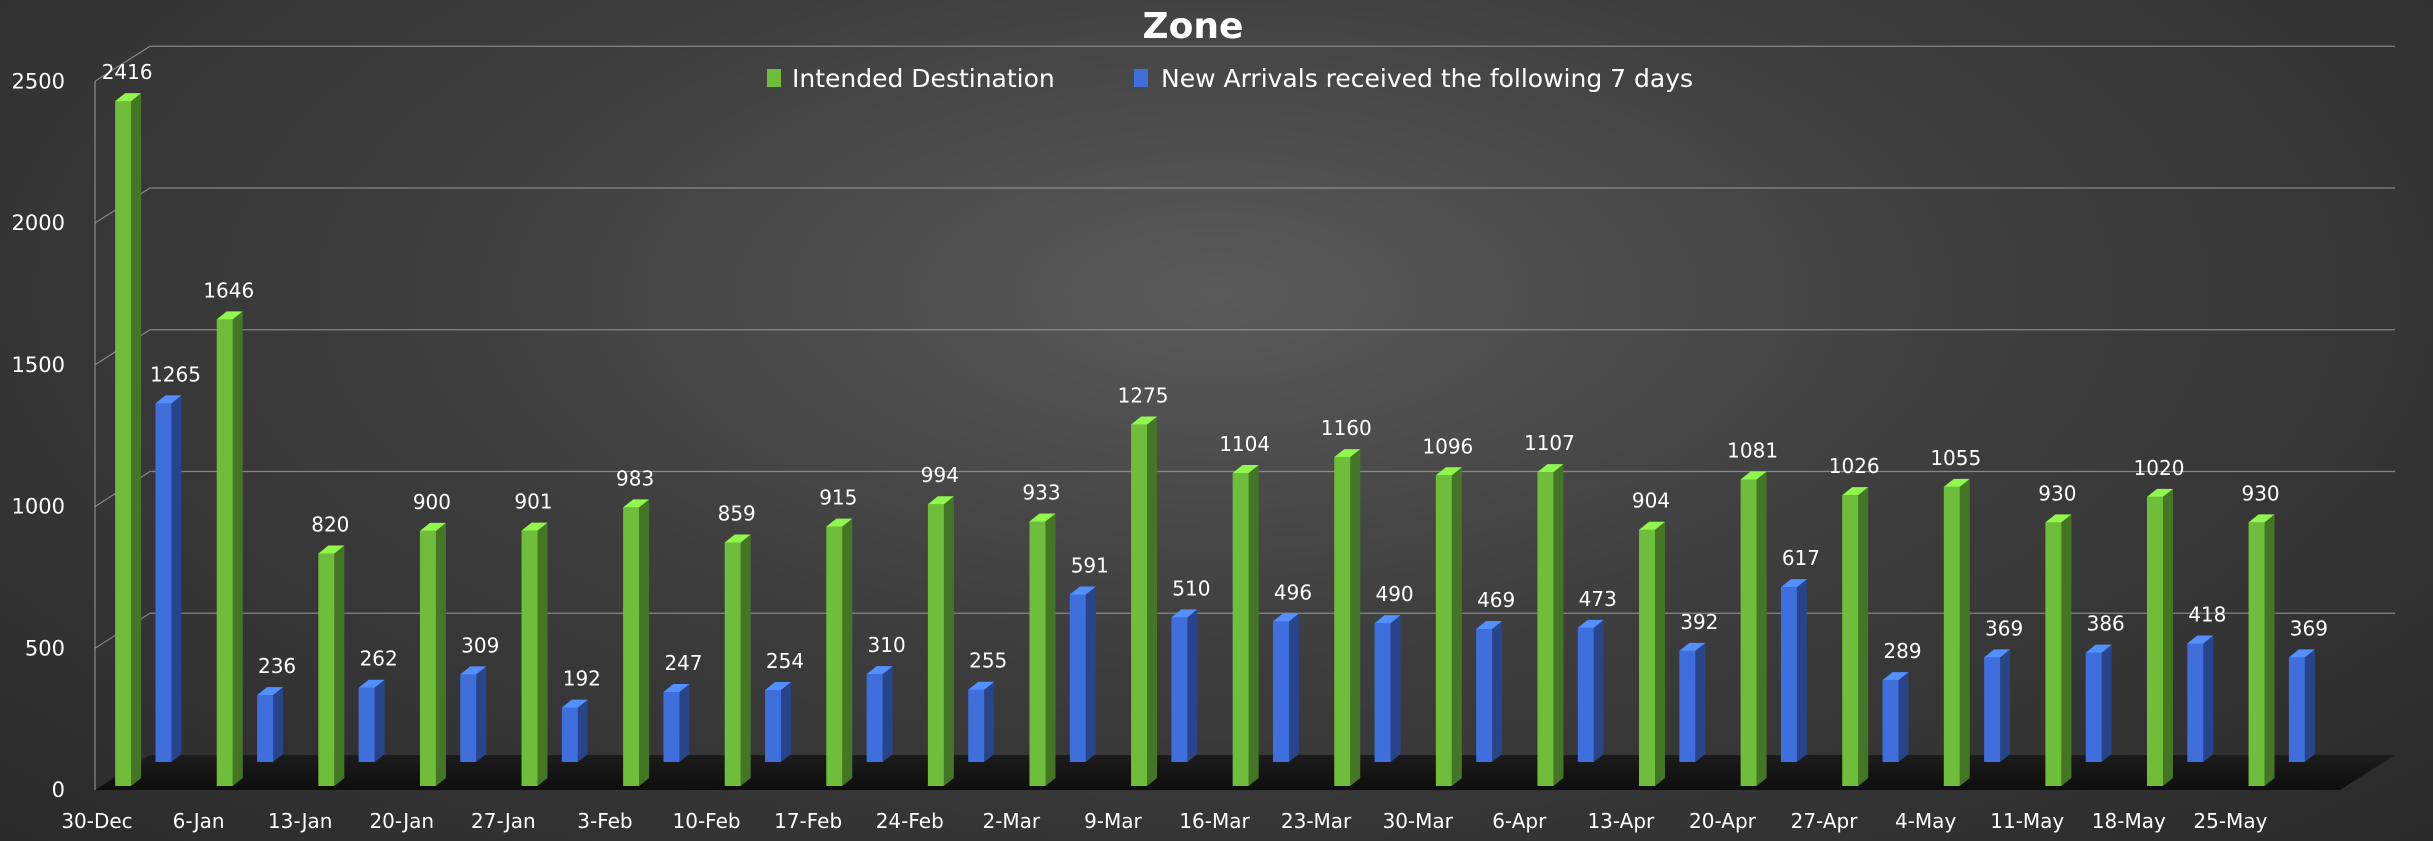 Image resolution: width=2433 pixels, height=841 pixels. What do you see at coordinates (2004, 628) in the screenshot?
I see `data-label: 369` at bounding box center [2004, 628].